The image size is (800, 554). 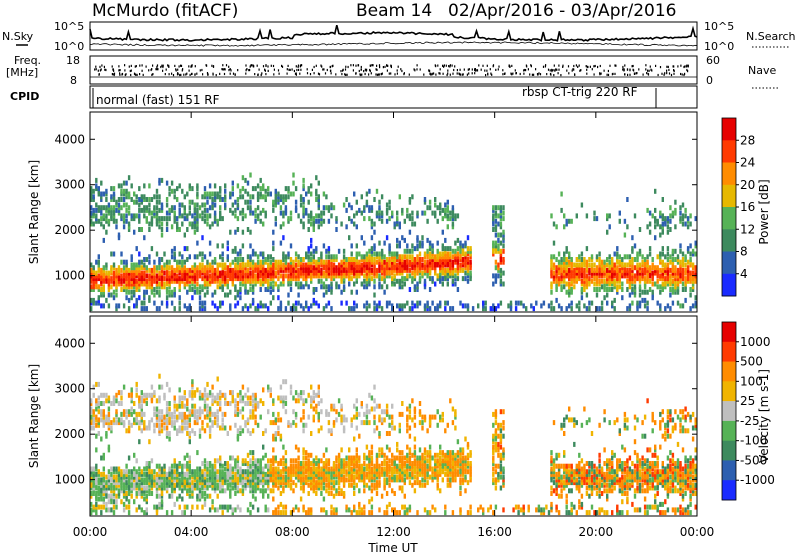 I want to click on power-colorbar-swatch, so click(x=729, y=285).